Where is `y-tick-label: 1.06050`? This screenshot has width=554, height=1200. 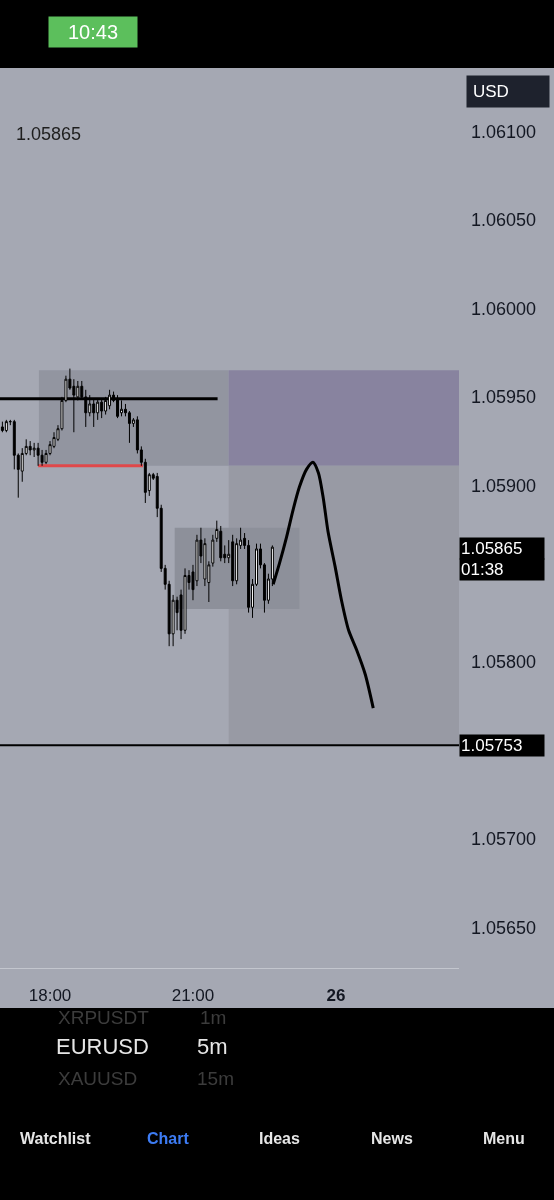 y-tick-label: 1.06050 is located at coordinates (504, 220).